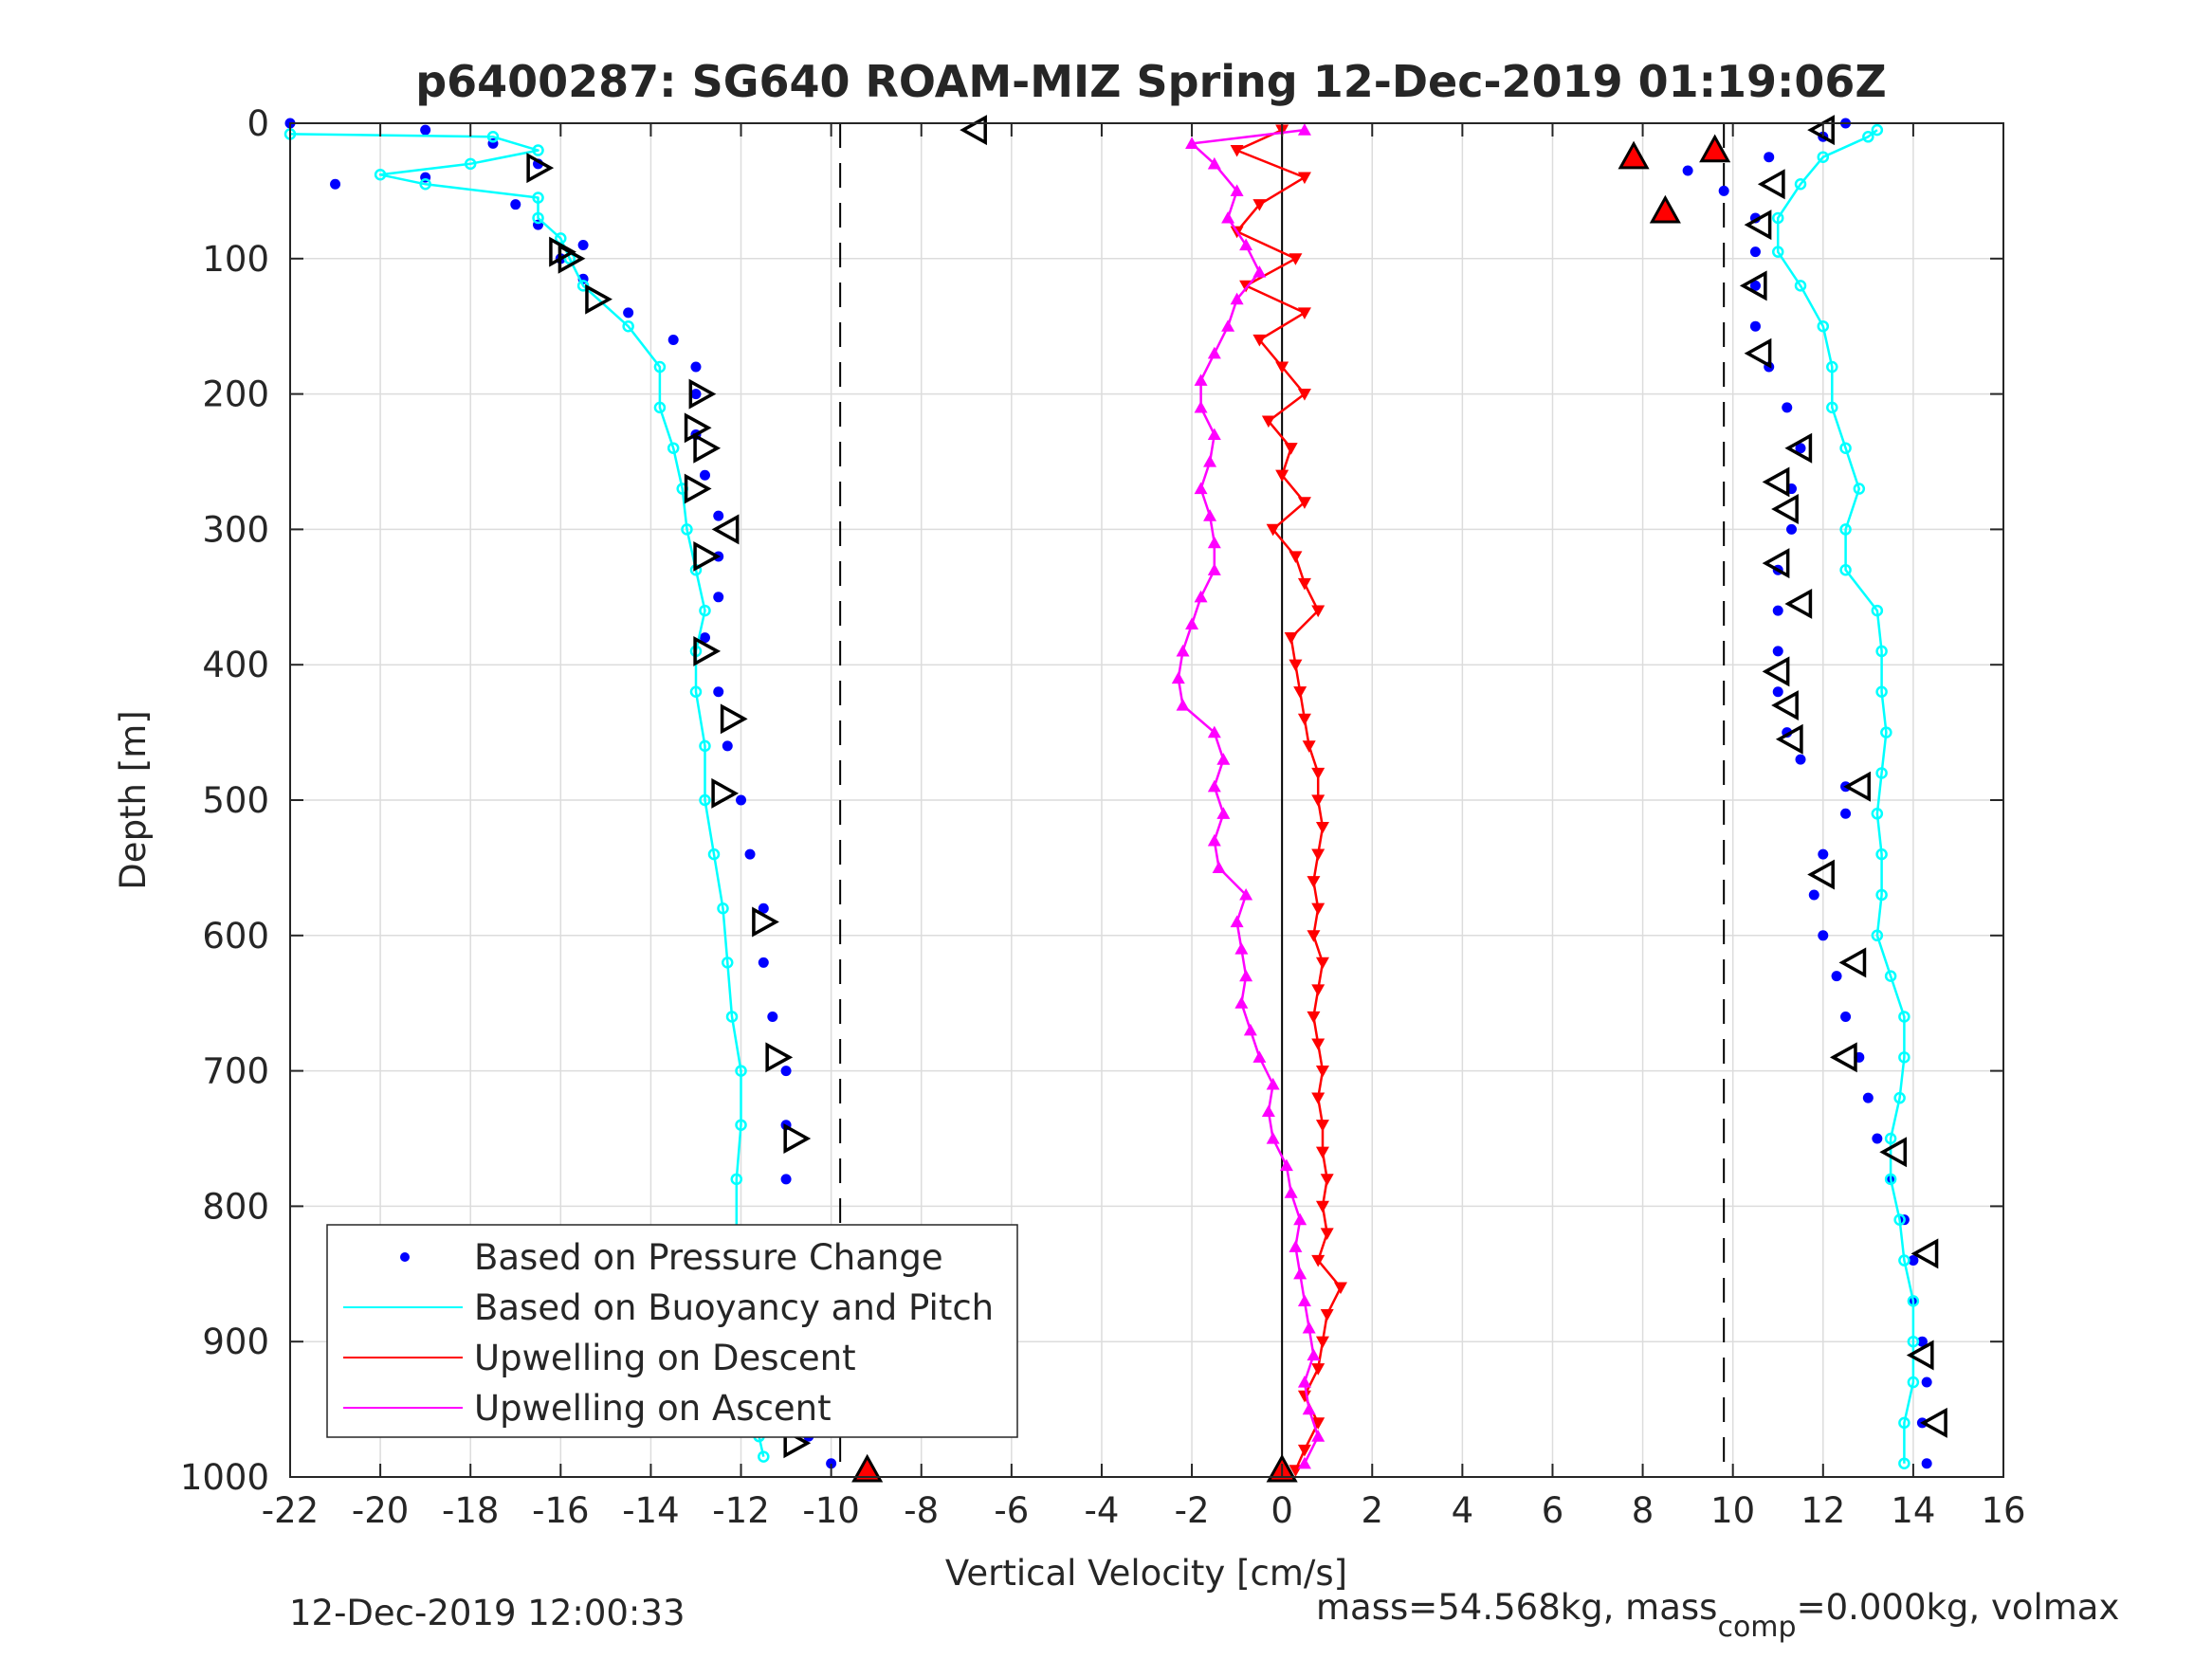  Describe the element at coordinates (1913, 1510) in the screenshot. I see `x-tick-label: 14` at that location.